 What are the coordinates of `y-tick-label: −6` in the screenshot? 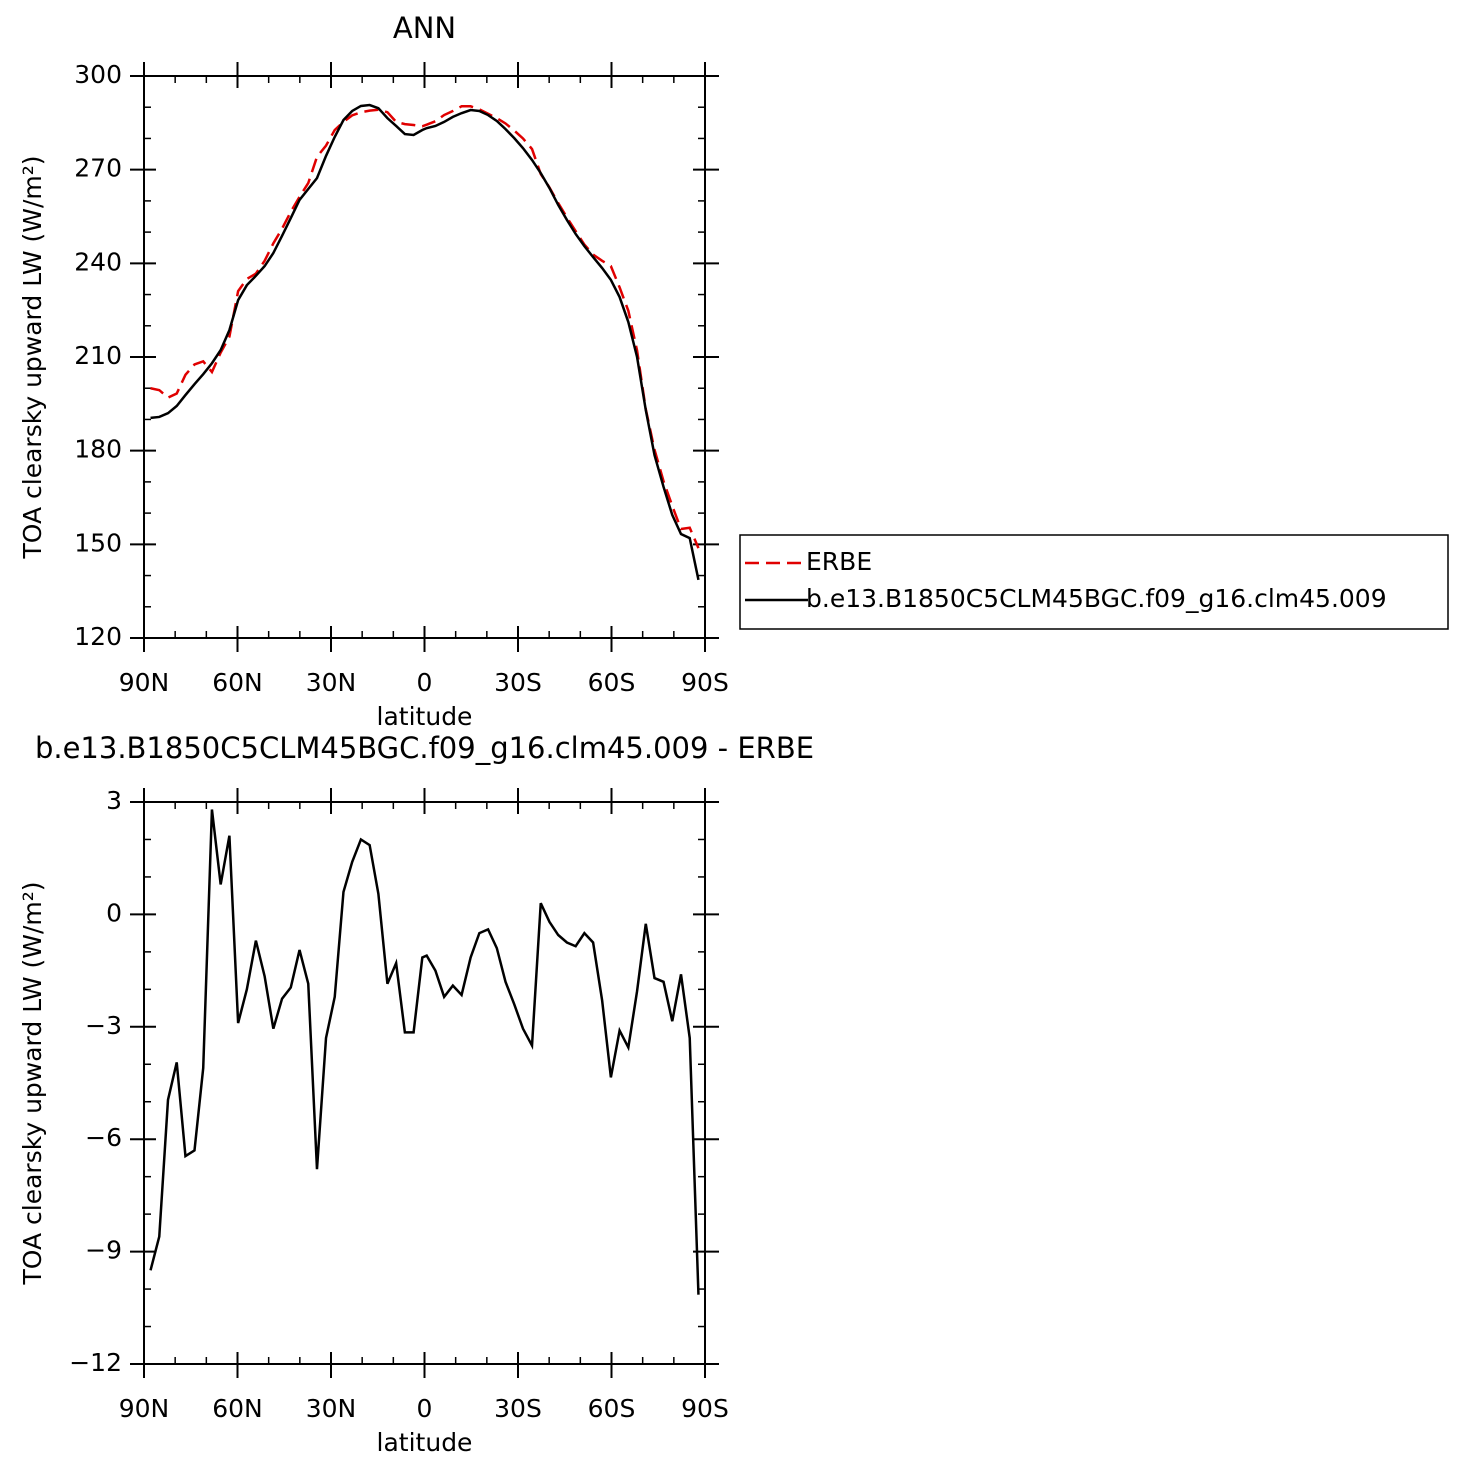 It's located at (103, 1137).